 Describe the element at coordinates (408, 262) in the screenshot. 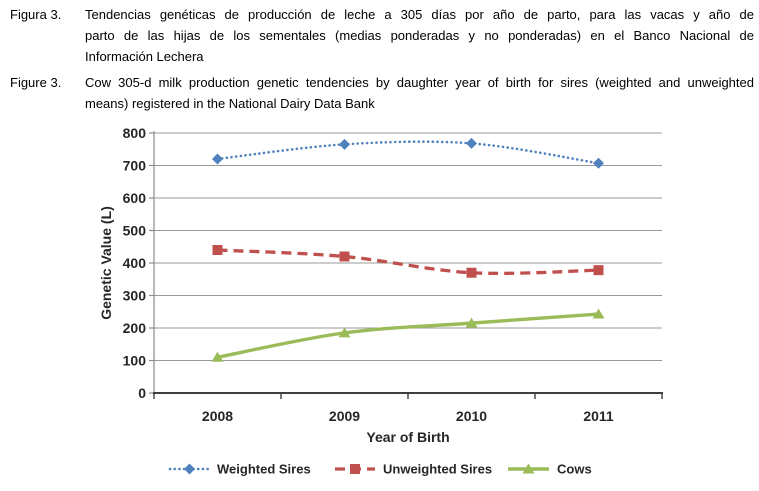

I see `series-line-unweighted-sires` at that location.